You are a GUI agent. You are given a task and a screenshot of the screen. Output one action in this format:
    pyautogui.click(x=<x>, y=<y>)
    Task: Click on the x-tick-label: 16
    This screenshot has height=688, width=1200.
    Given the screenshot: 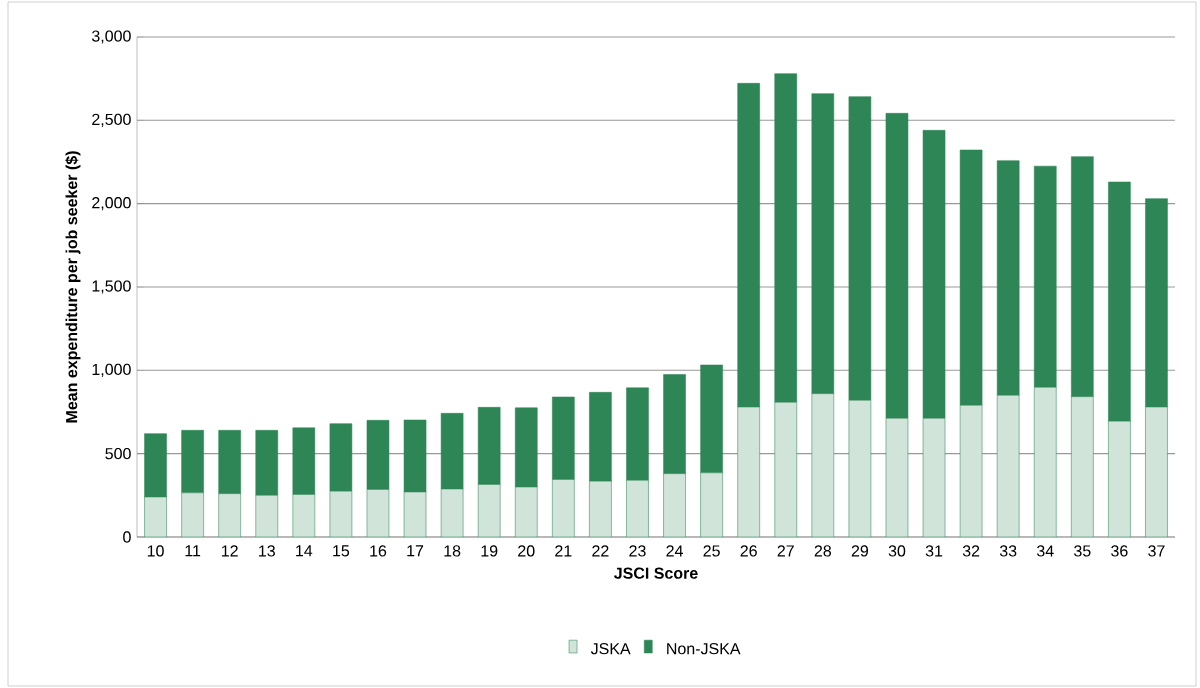 What is the action you would take?
    pyautogui.click(x=378, y=551)
    